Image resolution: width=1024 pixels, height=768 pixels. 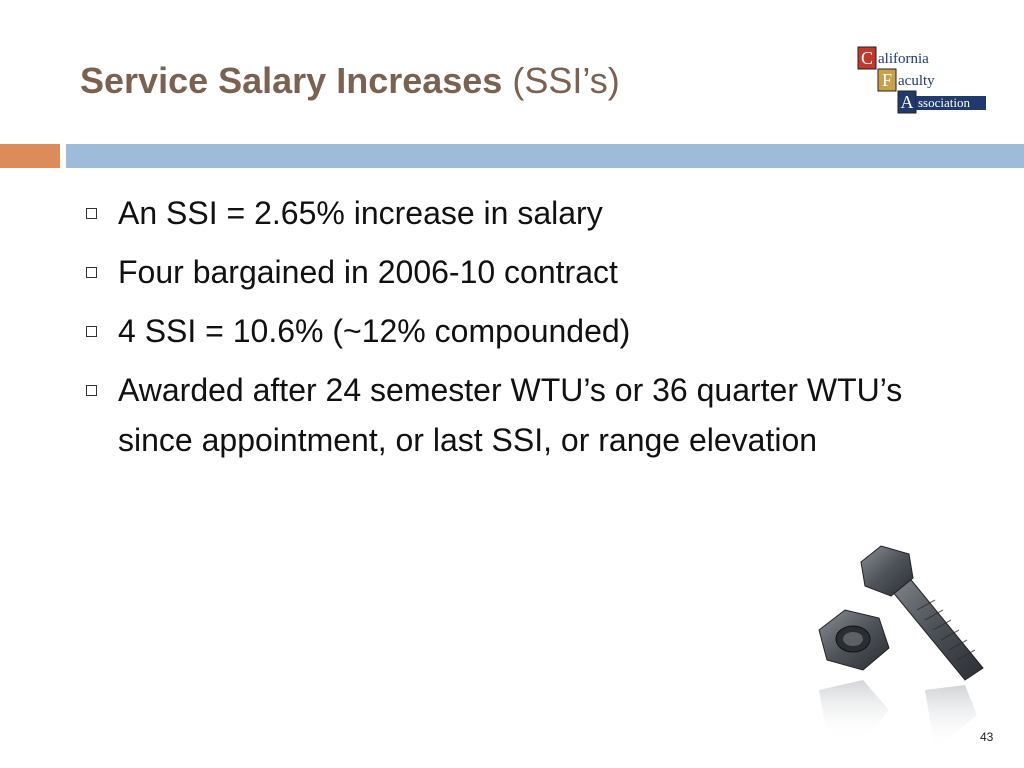 I want to click on bolt-and-nut-image, so click(x=901, y=647).